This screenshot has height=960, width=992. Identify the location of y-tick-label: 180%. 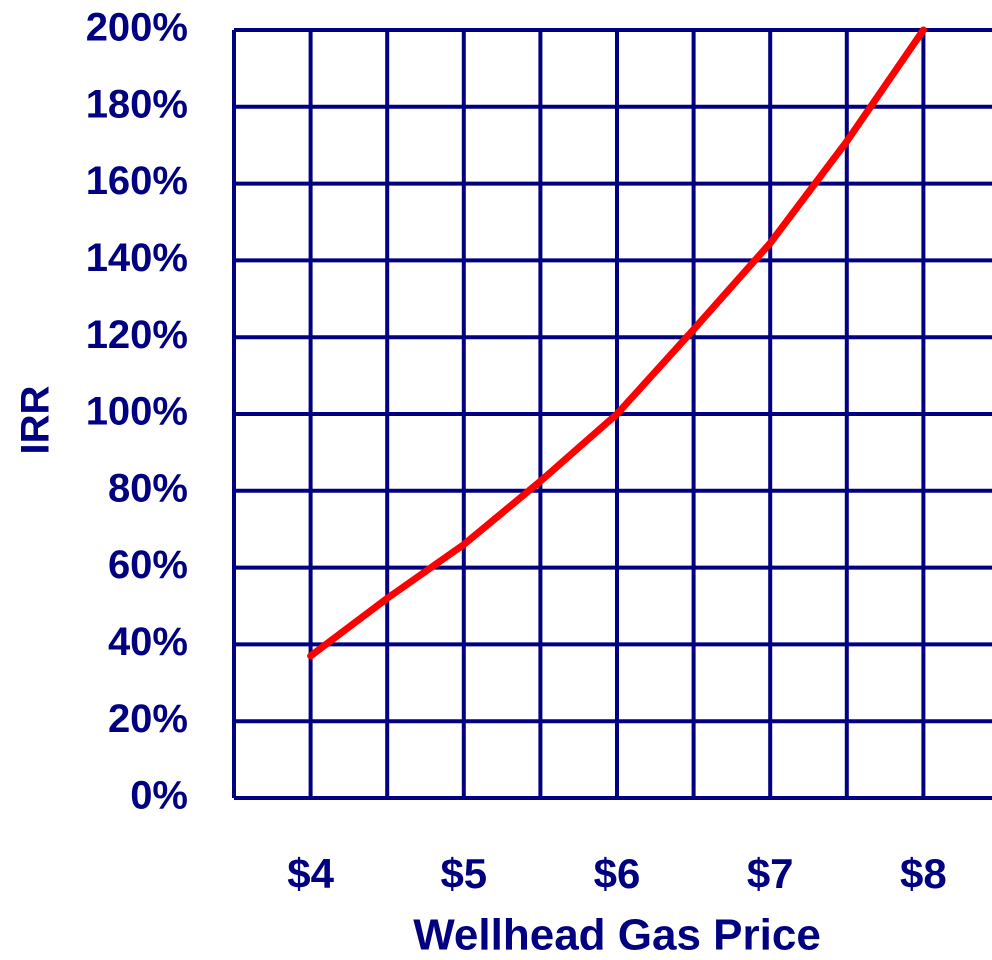
(137, 104).